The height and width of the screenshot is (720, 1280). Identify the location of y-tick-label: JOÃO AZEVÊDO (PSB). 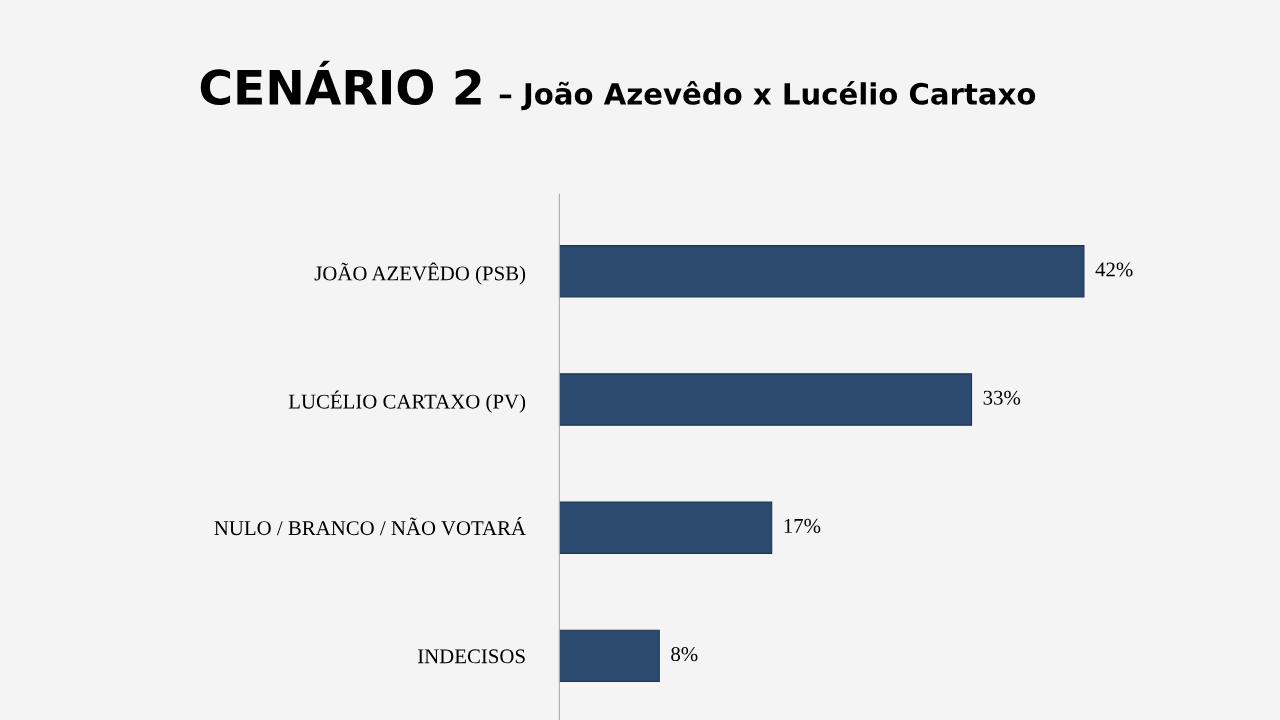
(420, 273).